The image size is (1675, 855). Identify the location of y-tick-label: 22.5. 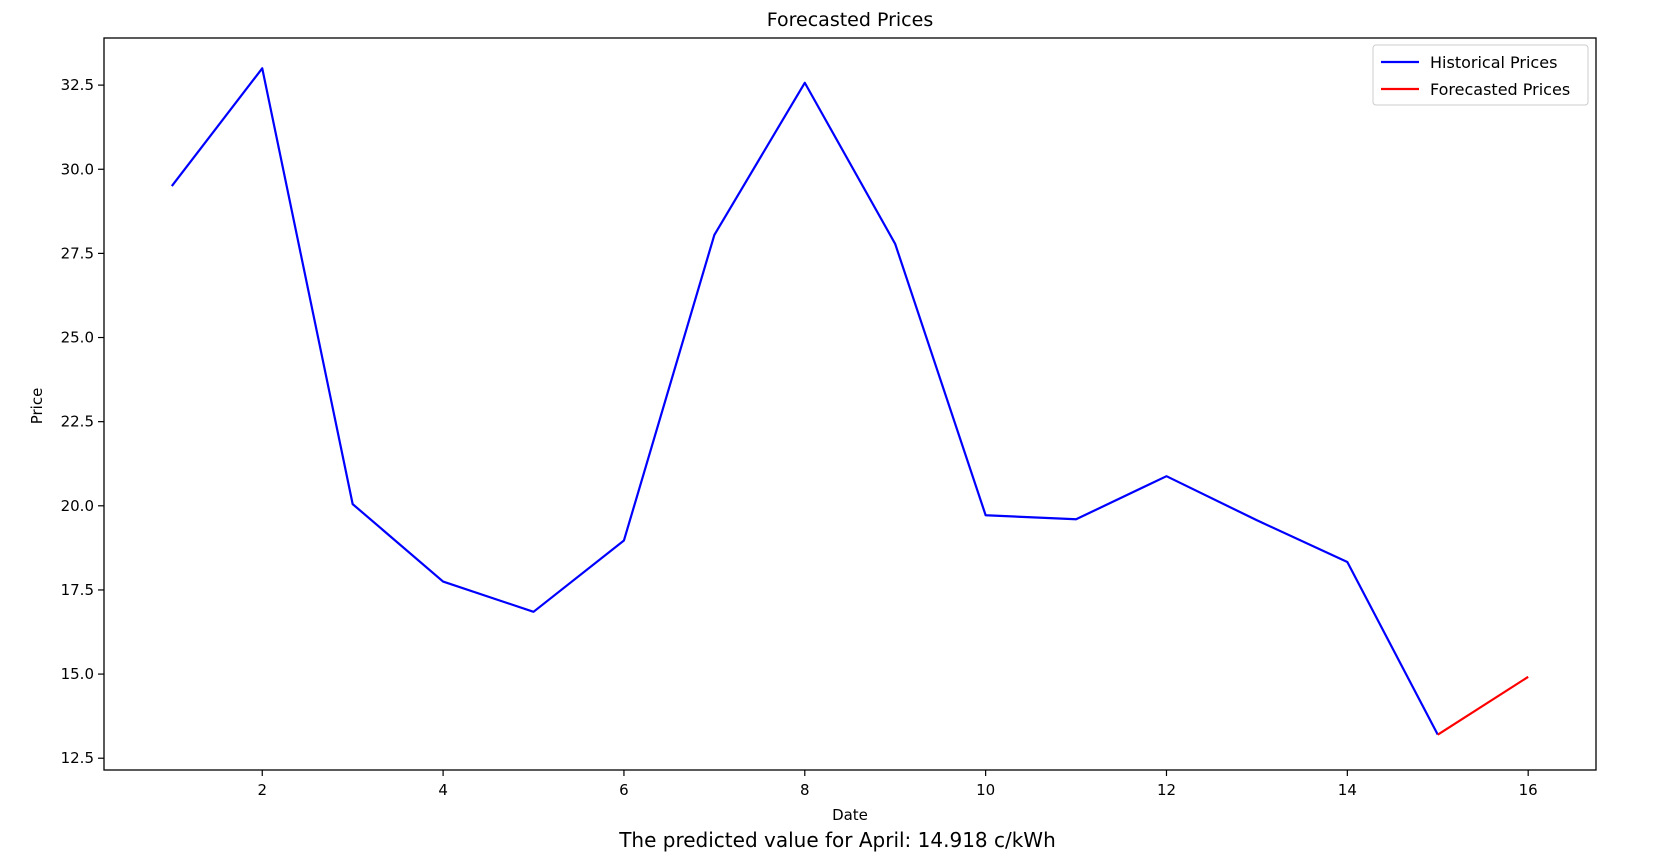
(77, 422).